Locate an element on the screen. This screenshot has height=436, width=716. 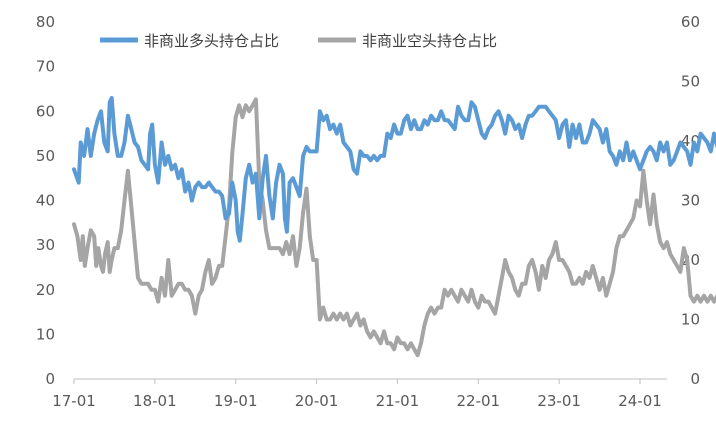
left-axis-ticks: 0 10 20 30 40 50 60 70 80 is located at coordinates (45, 200).